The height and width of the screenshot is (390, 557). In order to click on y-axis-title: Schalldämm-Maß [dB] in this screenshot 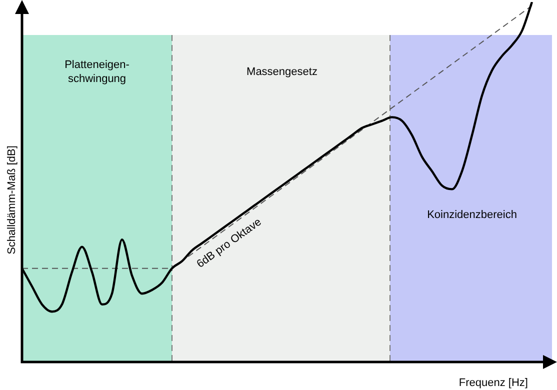, I will do `click(12, 200)`.